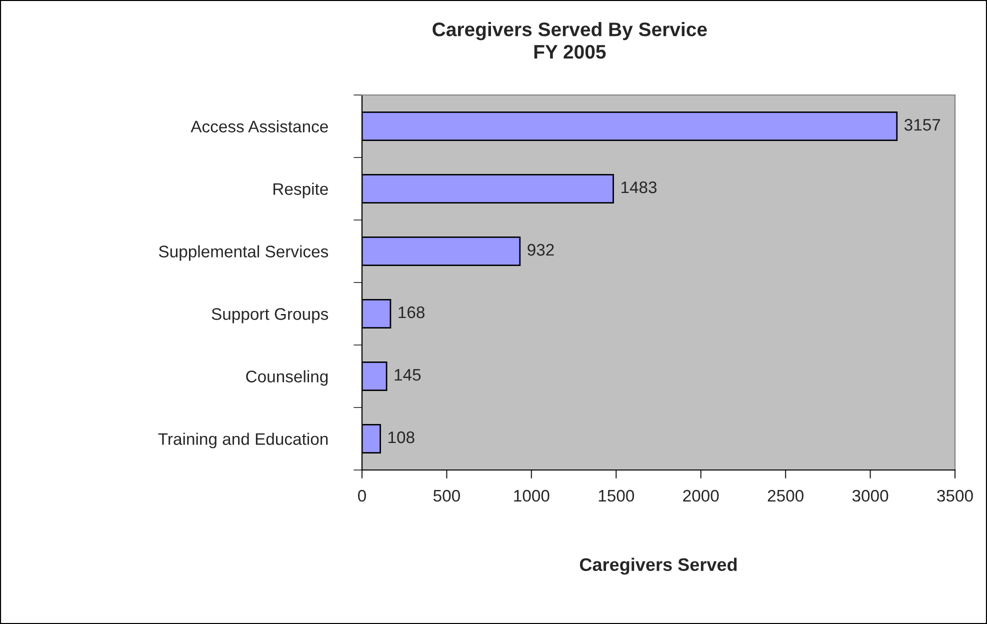 The height and width of the screenshot is (624, 987). What do you see at coordinates (616, 496) in the screenshot?
I see `x-tick-label: 1500` at bounding box center [616, 496].